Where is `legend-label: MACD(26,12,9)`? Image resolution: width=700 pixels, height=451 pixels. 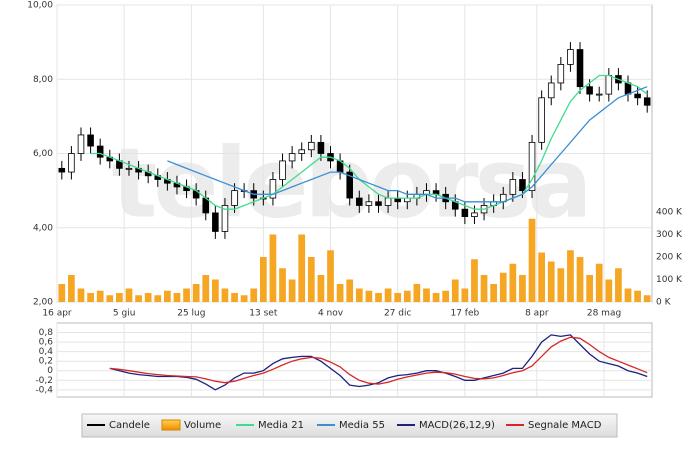
legend-label: MACD(26,12,9) is located at coordinates (457, 425).